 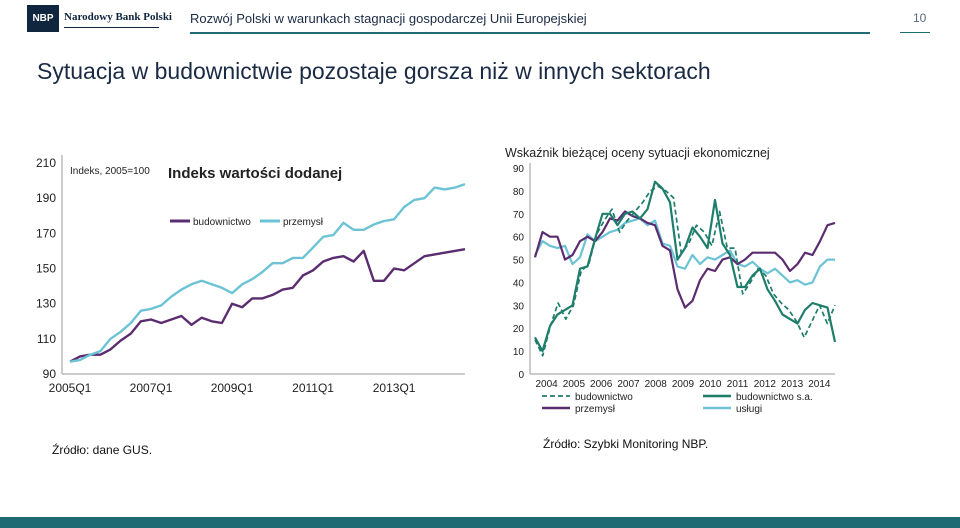 I want to click on slide-number: 10, so click(x=920, y=18).